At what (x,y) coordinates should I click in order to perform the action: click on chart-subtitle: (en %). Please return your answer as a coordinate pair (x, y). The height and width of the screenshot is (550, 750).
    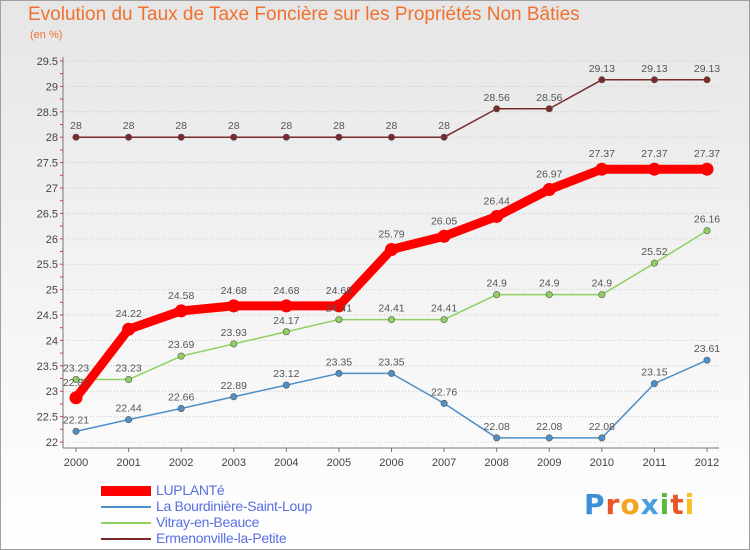
    Looking at the image, I should click on (46, 35).